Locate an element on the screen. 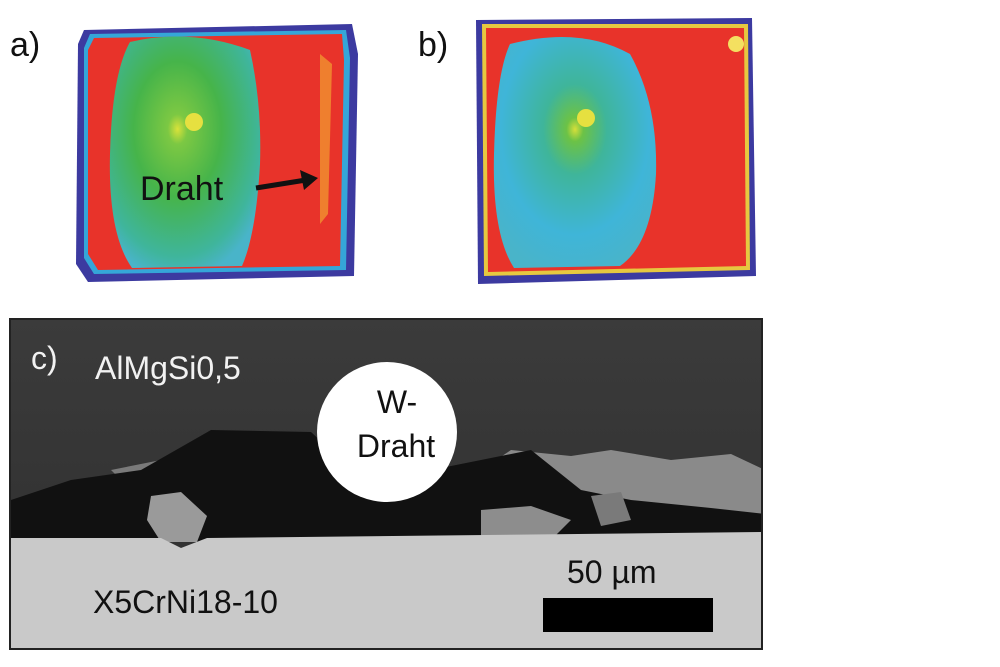 The width and height of the screenshot is (1000, 667). panel-c-label: c) is located at coordinates (44, 358).